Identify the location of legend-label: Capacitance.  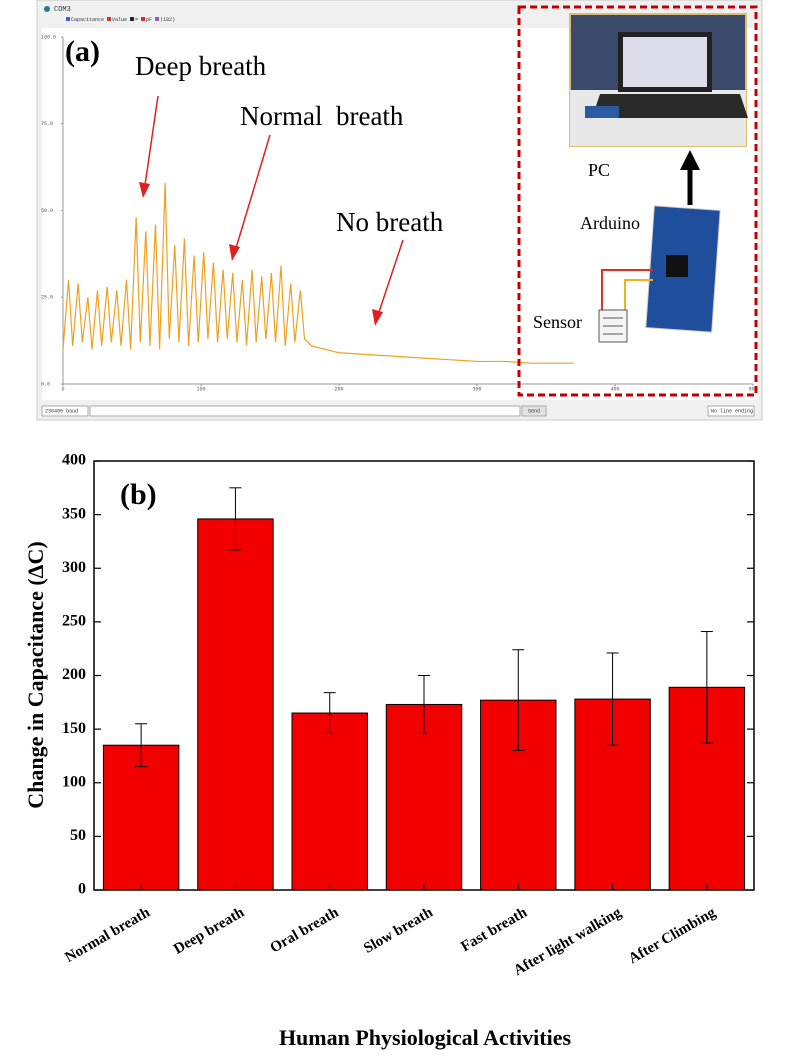
(87, 20).